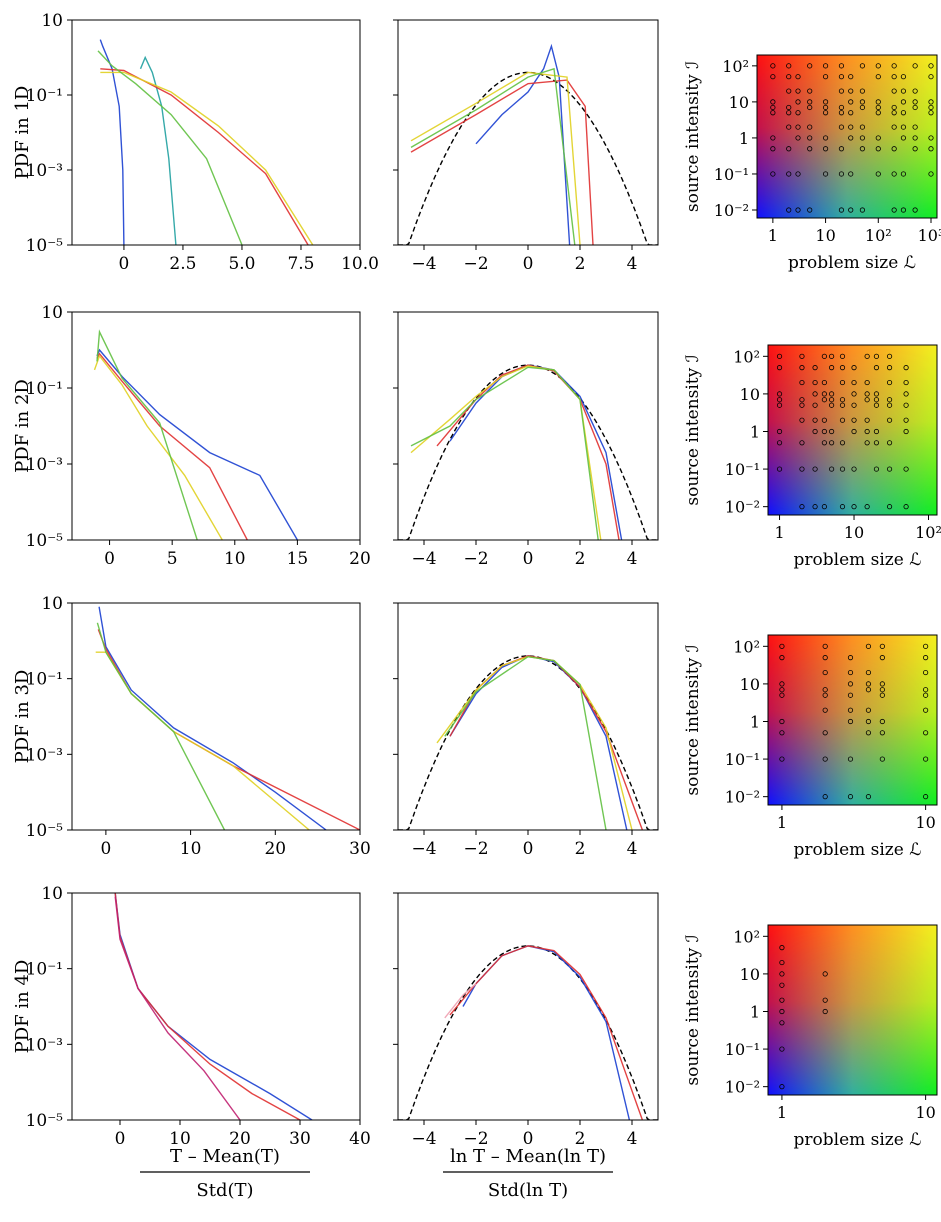  Describe the element at coordinates (423, 264) in the screenshot. I see `x-tick-label: −4` at that location.